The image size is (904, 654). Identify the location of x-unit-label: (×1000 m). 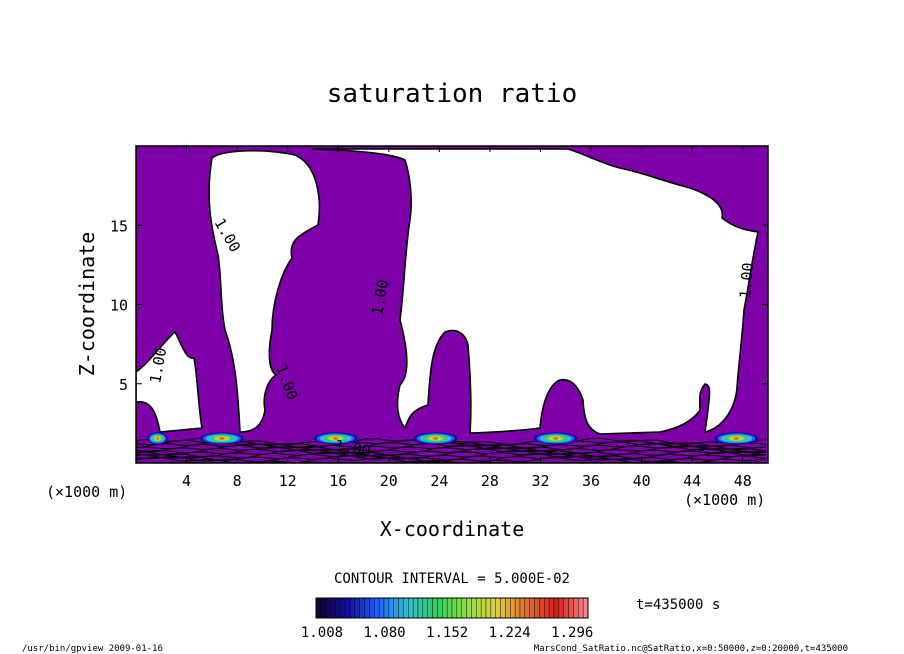
(724, 500).